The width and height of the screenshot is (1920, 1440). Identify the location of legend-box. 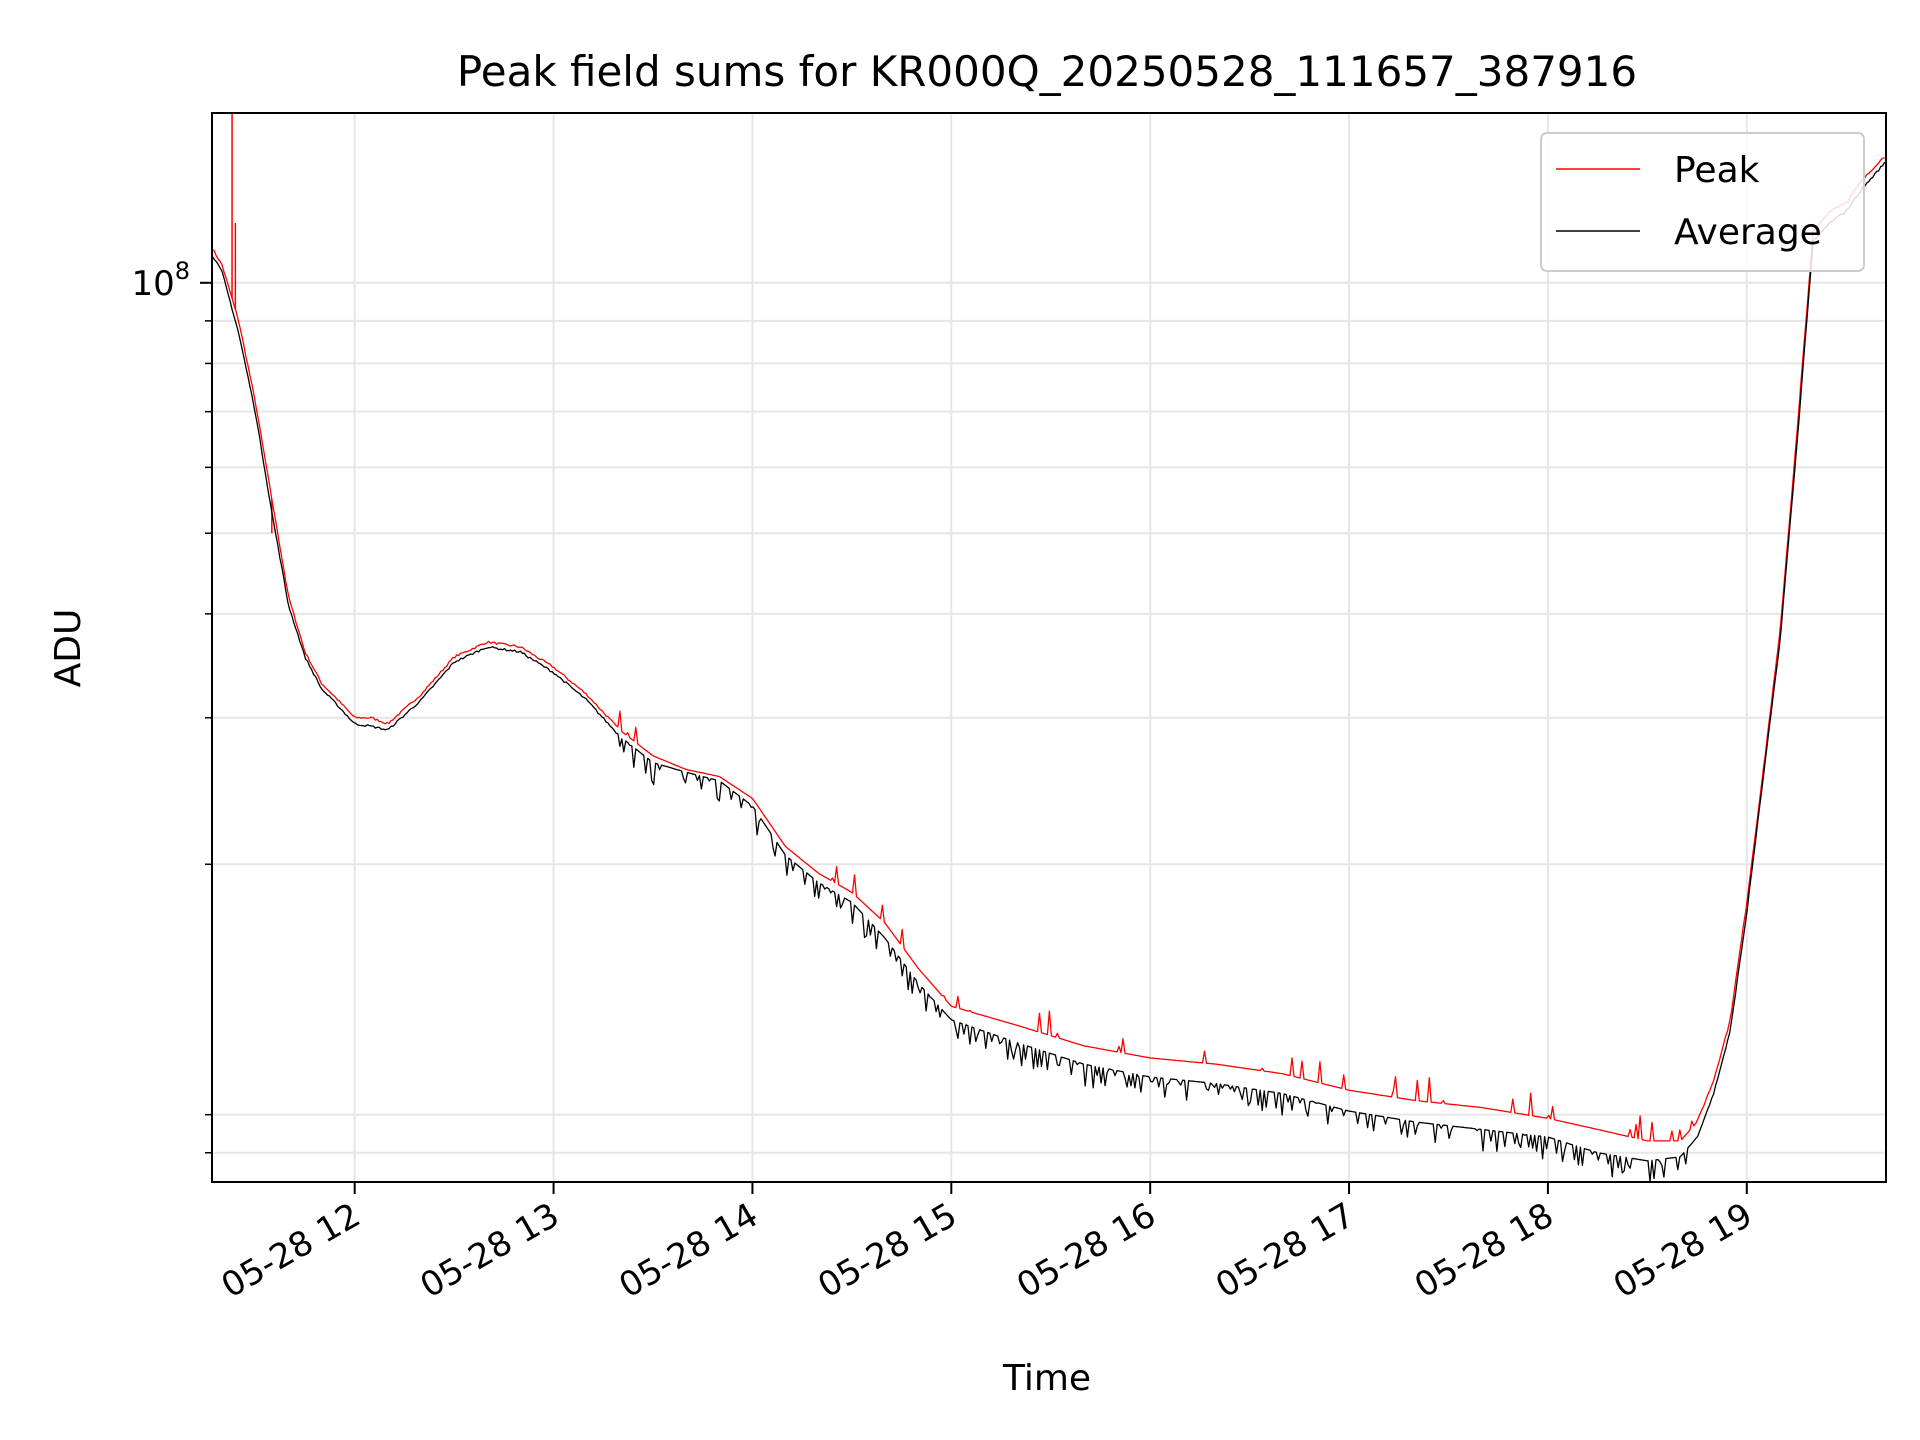
(1702, 202).